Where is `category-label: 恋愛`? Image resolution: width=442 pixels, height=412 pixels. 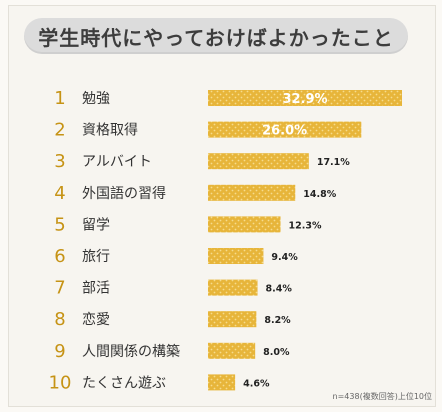
category-label: 恋愛 is located at coordinates (96, 319).